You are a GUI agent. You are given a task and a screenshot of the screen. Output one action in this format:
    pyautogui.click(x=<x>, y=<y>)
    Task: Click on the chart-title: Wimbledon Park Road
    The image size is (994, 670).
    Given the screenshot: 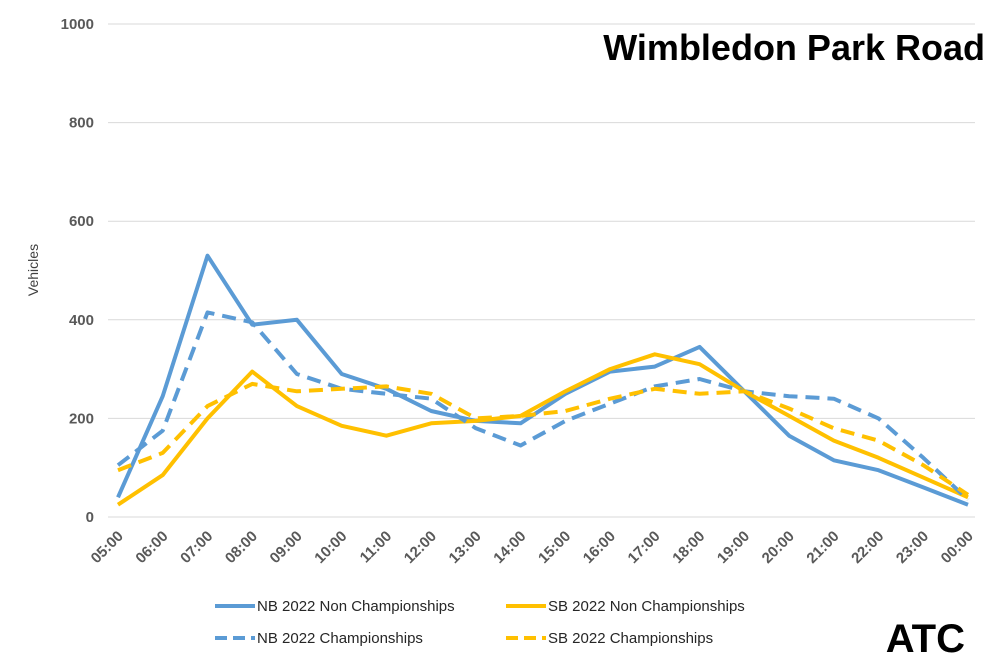 What is the action you would take?
    pyautogui.click(x=794, y=47)
    